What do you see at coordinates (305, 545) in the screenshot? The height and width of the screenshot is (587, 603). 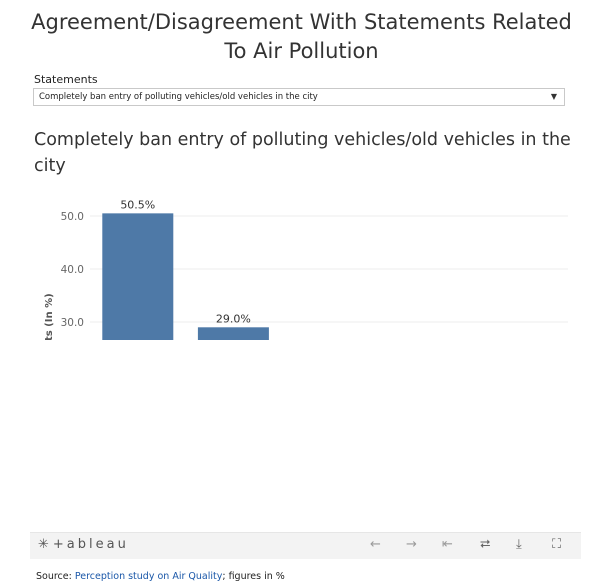 I see `tableau-toolbar: ✳ +ableau ← → ⇤ ⮂ ⤓ ⛶` at bounding box center [305, 545].